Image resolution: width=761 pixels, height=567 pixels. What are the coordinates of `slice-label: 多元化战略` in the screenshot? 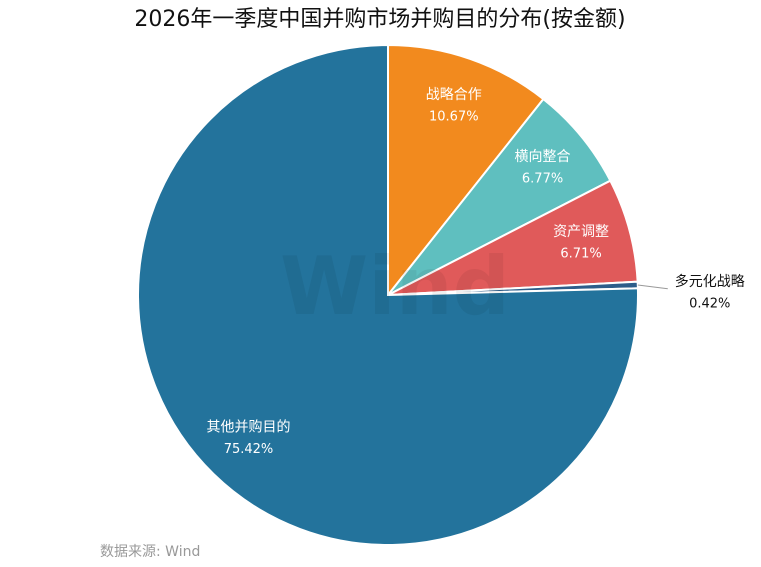 It's located at (710, 281).